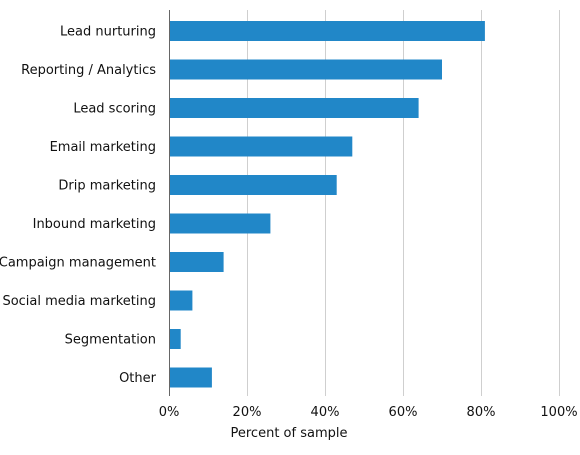 Image resolution: width=580 pixels, height=455 pixels. Describe the element at coordinates (108, 32) in the screenshot. I see `category-label: Lead nurturing` at that location.